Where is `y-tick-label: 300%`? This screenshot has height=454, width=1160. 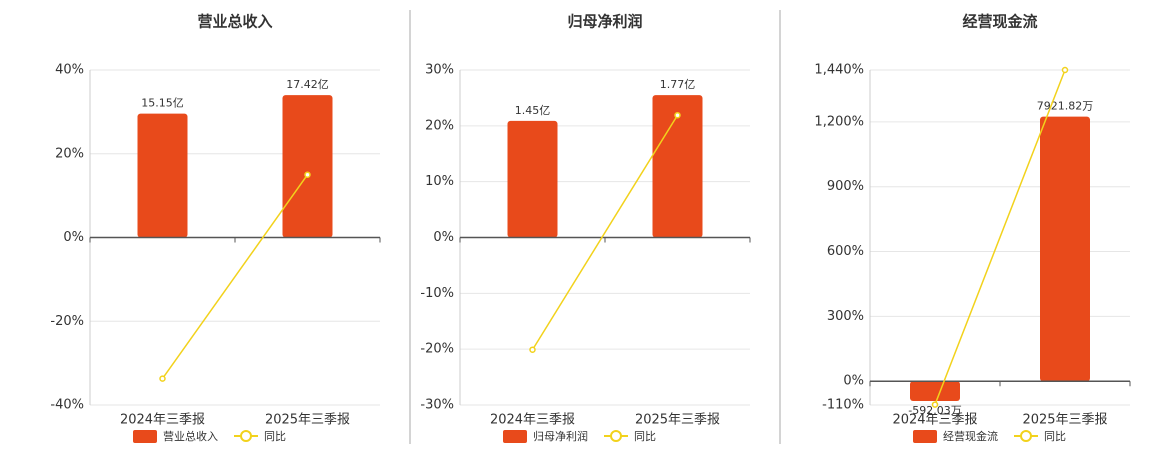
y-tick-label: 300% is located at coordinates (845, 316).